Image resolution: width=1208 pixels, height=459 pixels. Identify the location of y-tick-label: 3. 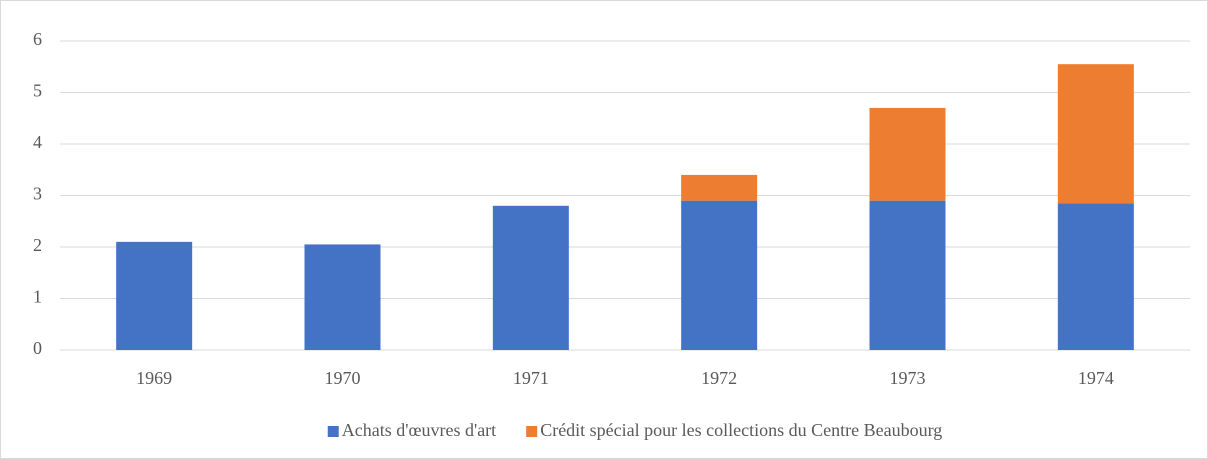
(37, 194).